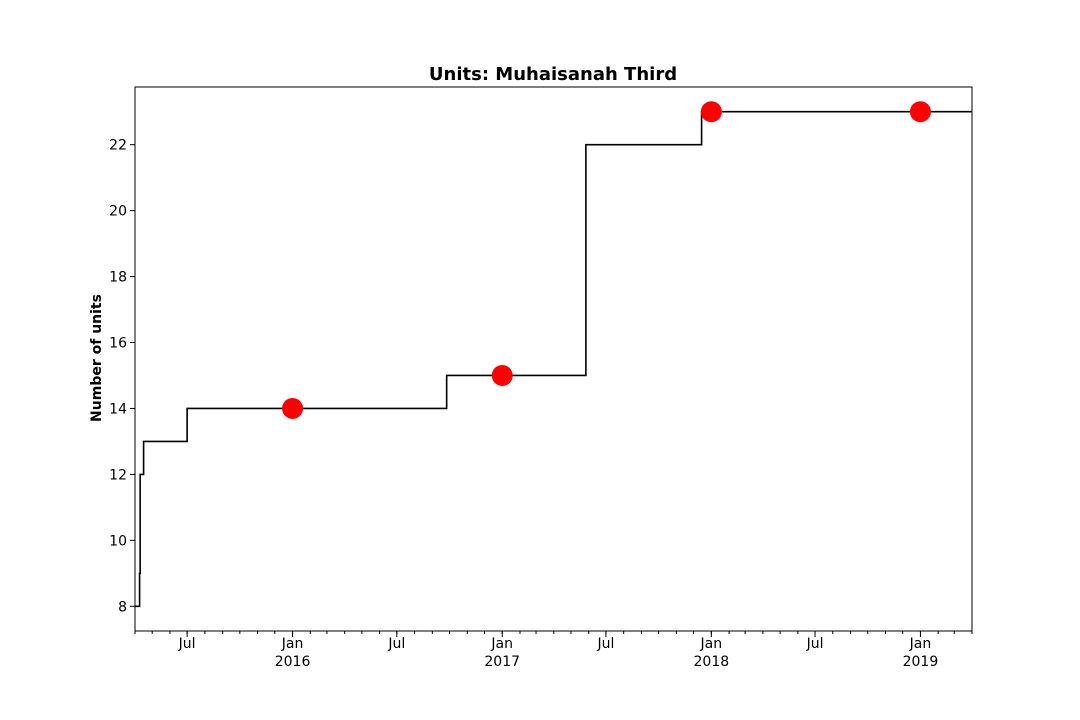  I want to click on y-tick-label: 8, so click(122, 607).